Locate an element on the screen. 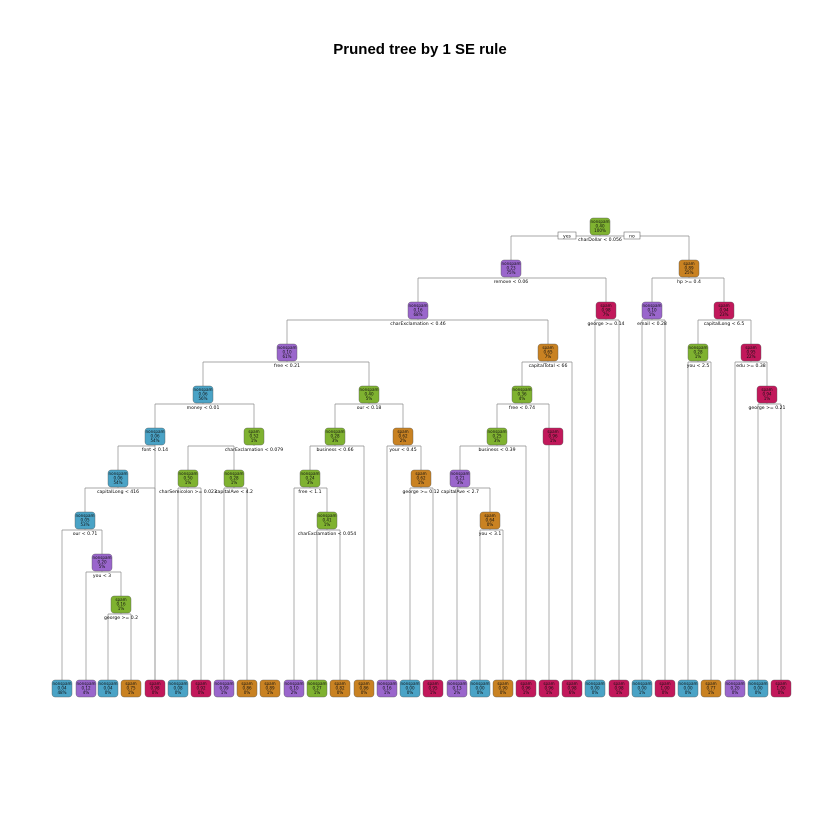 This screenshot has height=840, width=840. split-label: business < 0.39 is located at coordinates (496, 450).